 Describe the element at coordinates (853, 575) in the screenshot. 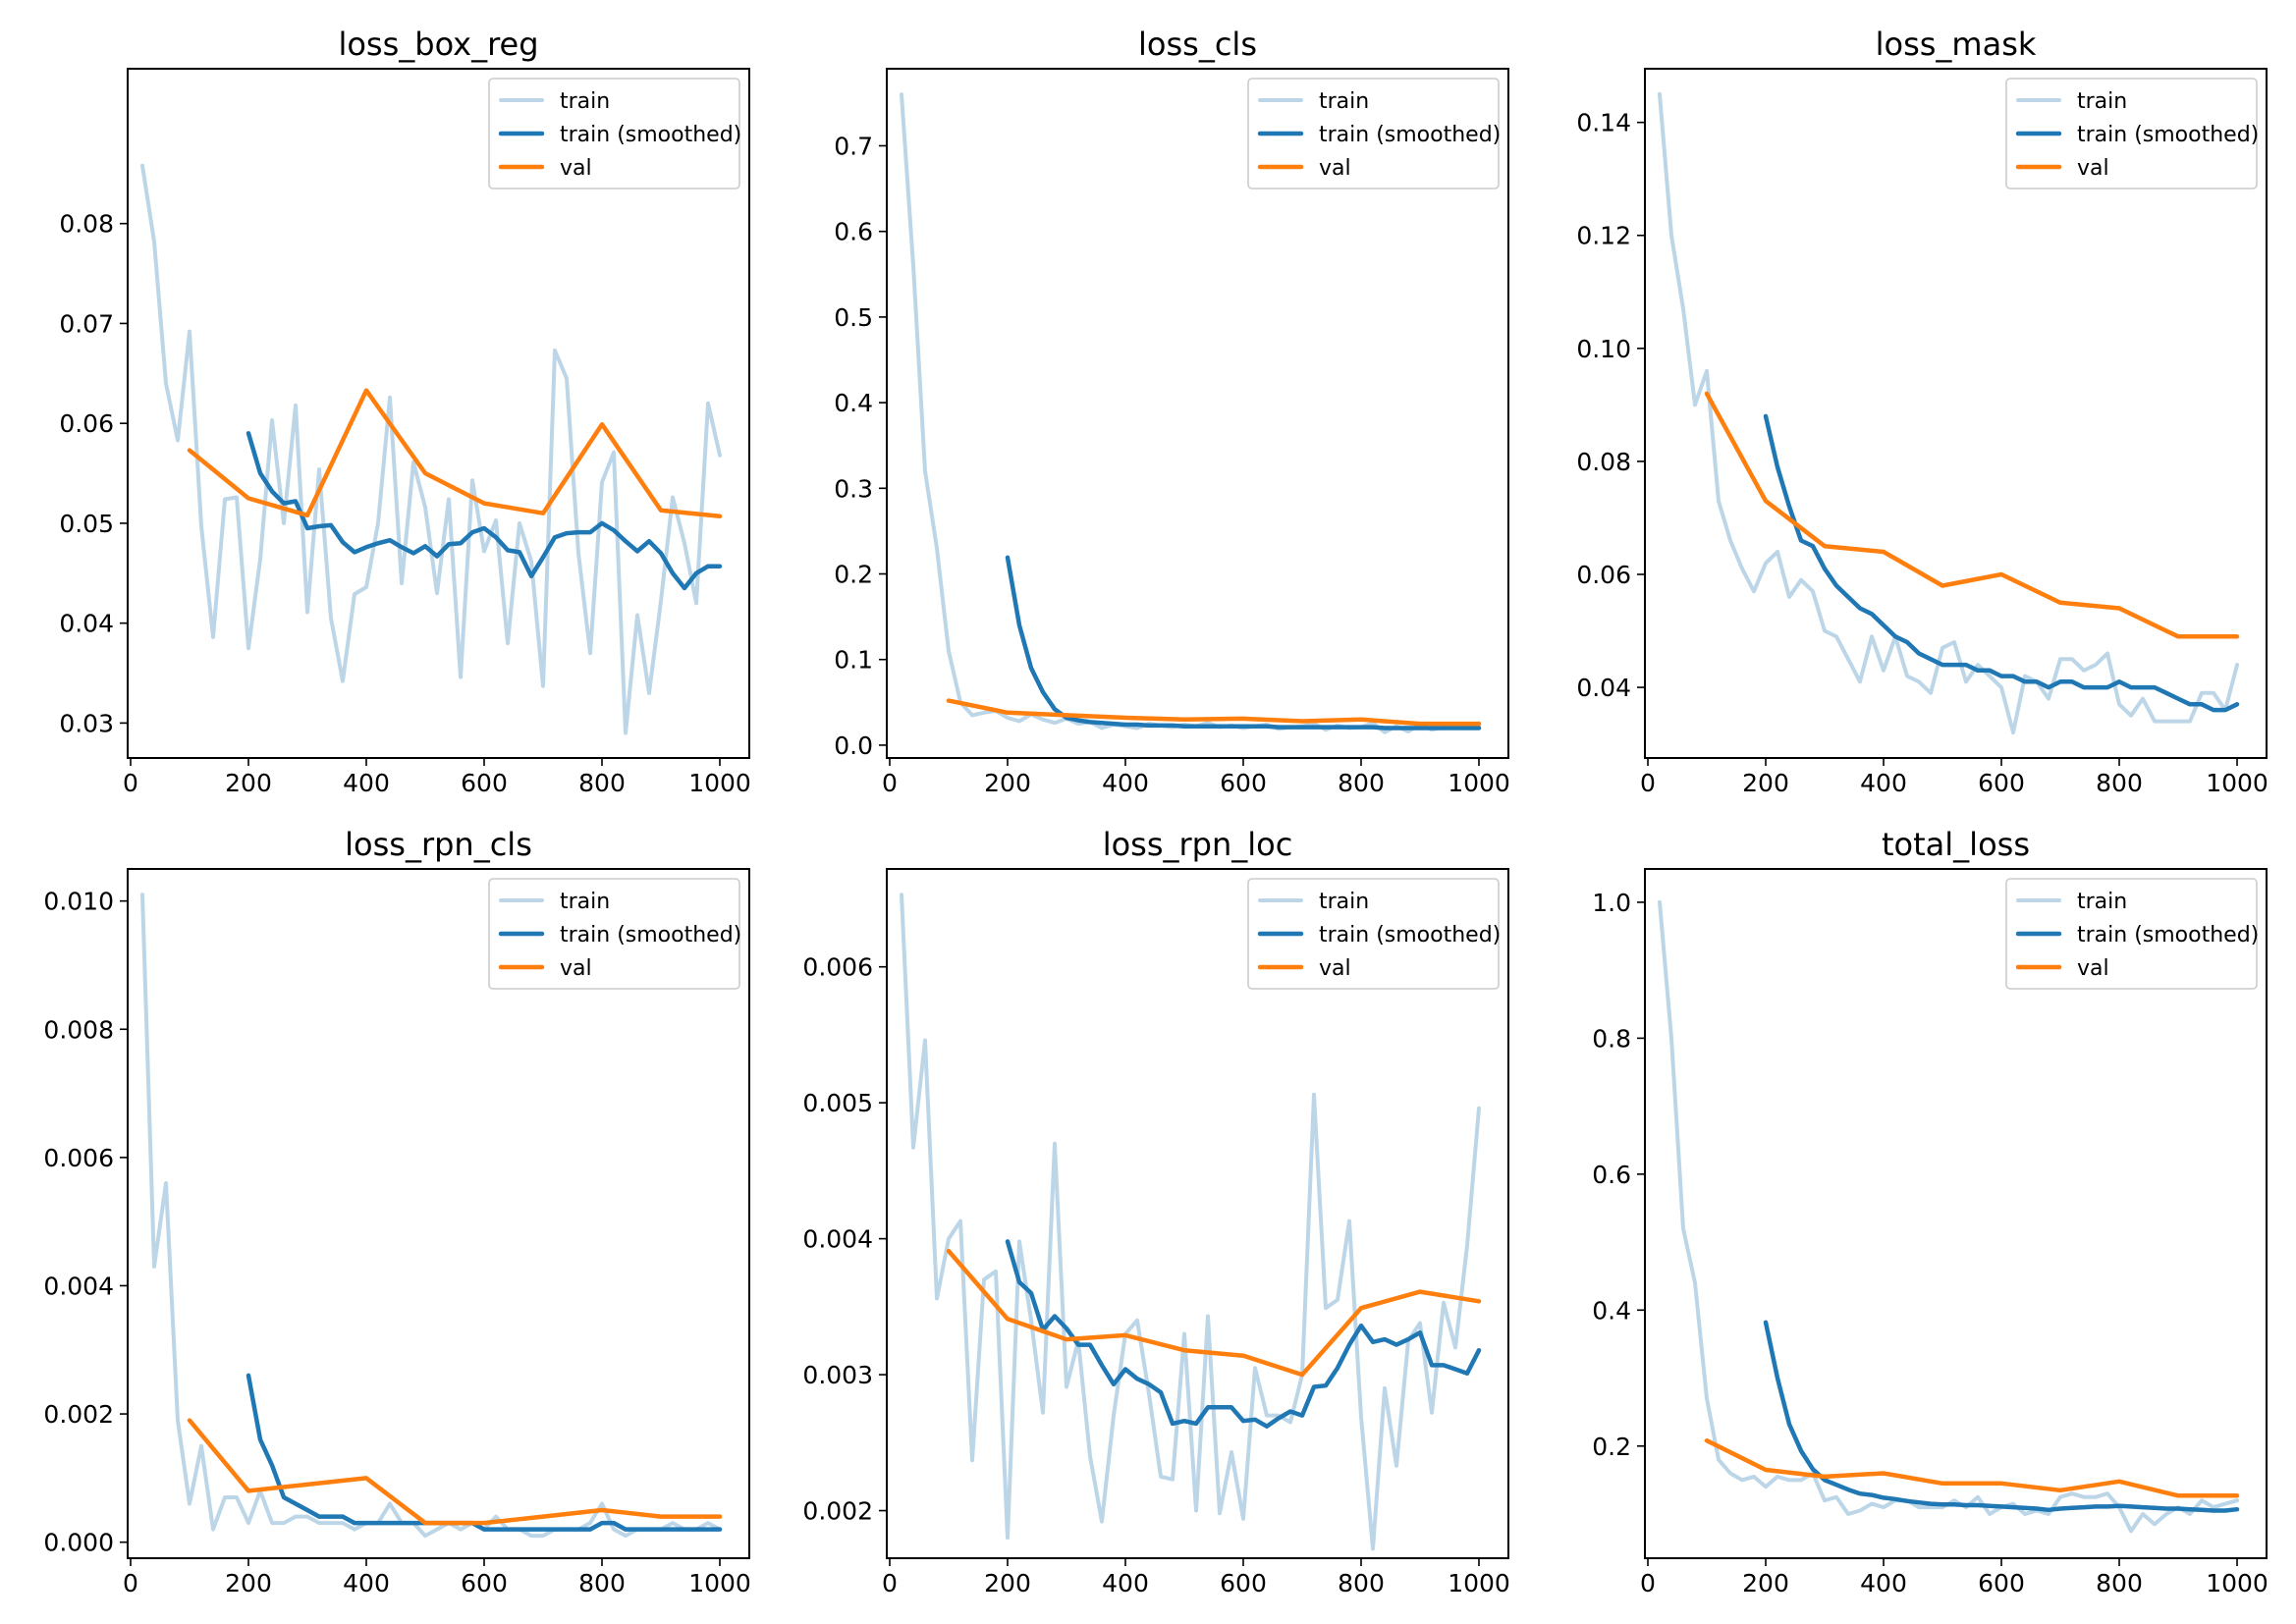

I see `y-tick-label: 0.2` at that location.